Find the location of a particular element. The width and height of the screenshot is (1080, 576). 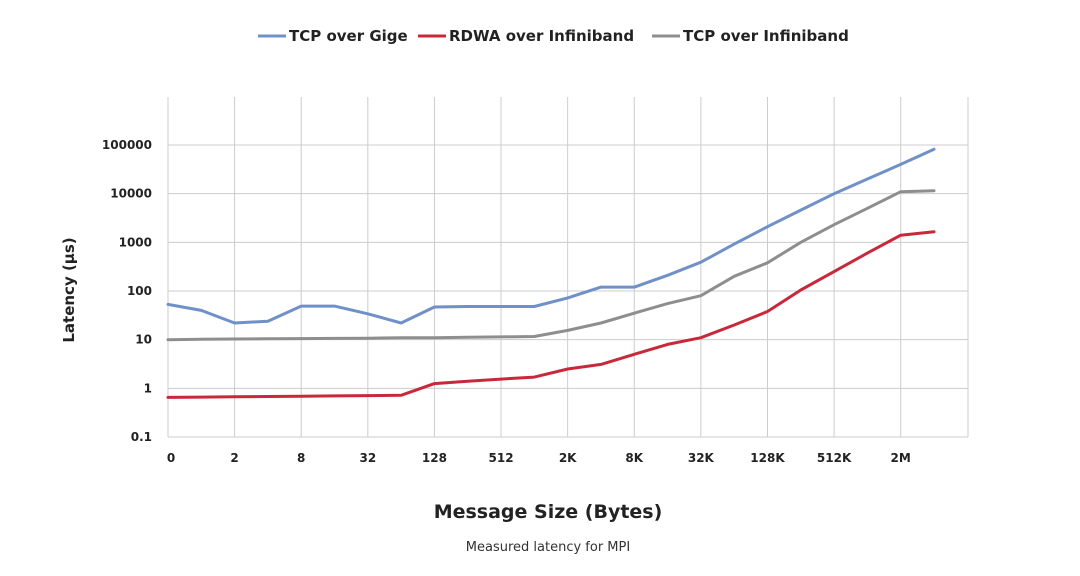

y-tick-label: 1000 is located at coordinates (135, 242).